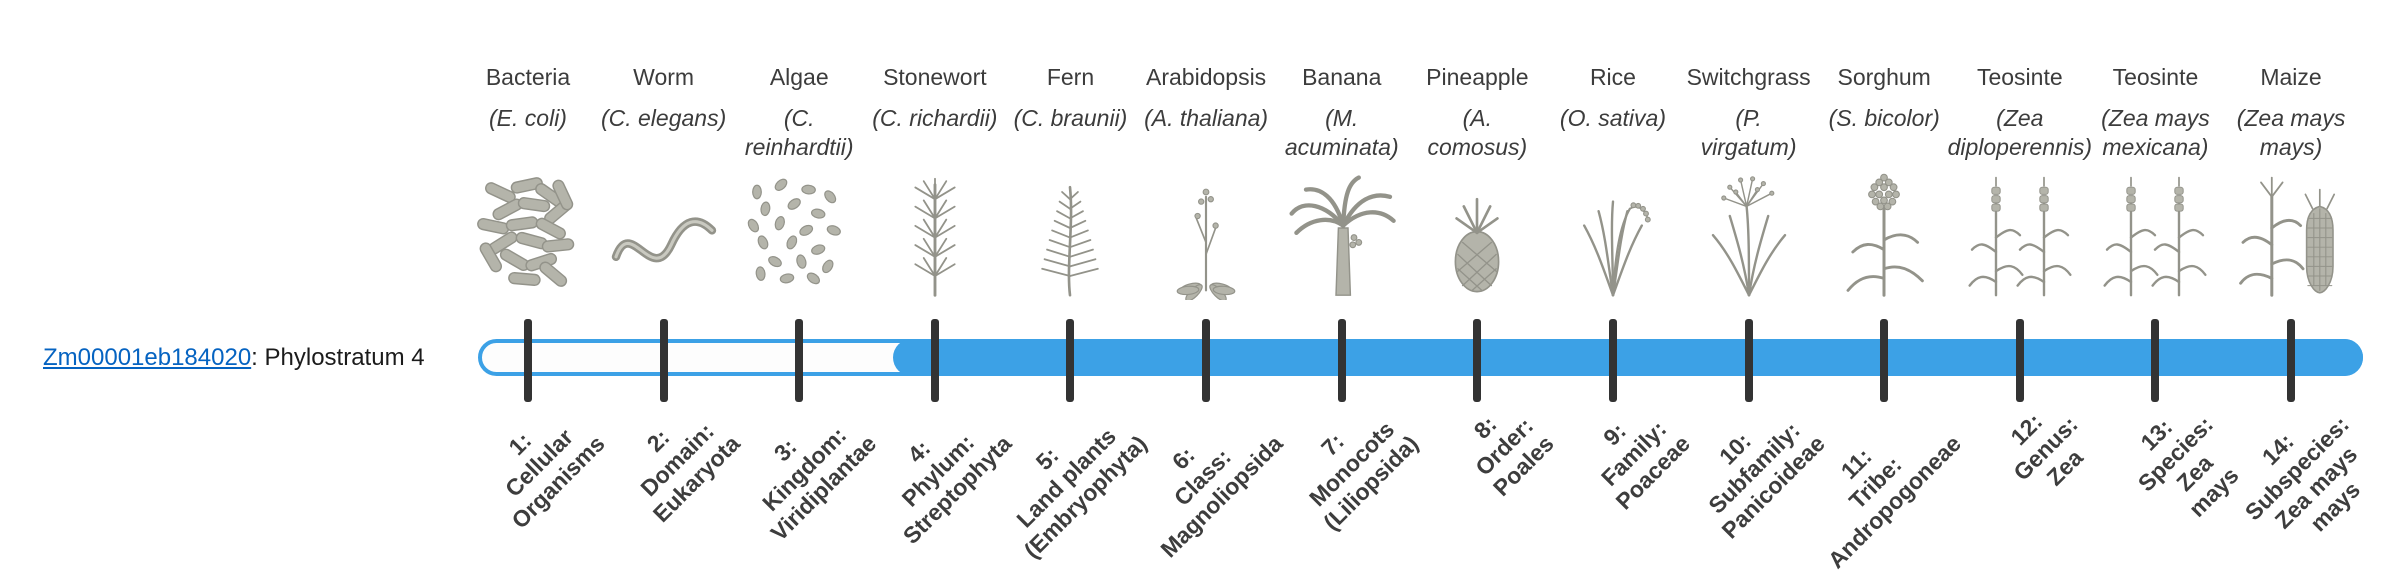 This screenshot has width=2400, height=580. Describe the element at coordinates (1612, 118) in the screenshot. I see `organism-scientific-name: (O. sativa)` at that location.